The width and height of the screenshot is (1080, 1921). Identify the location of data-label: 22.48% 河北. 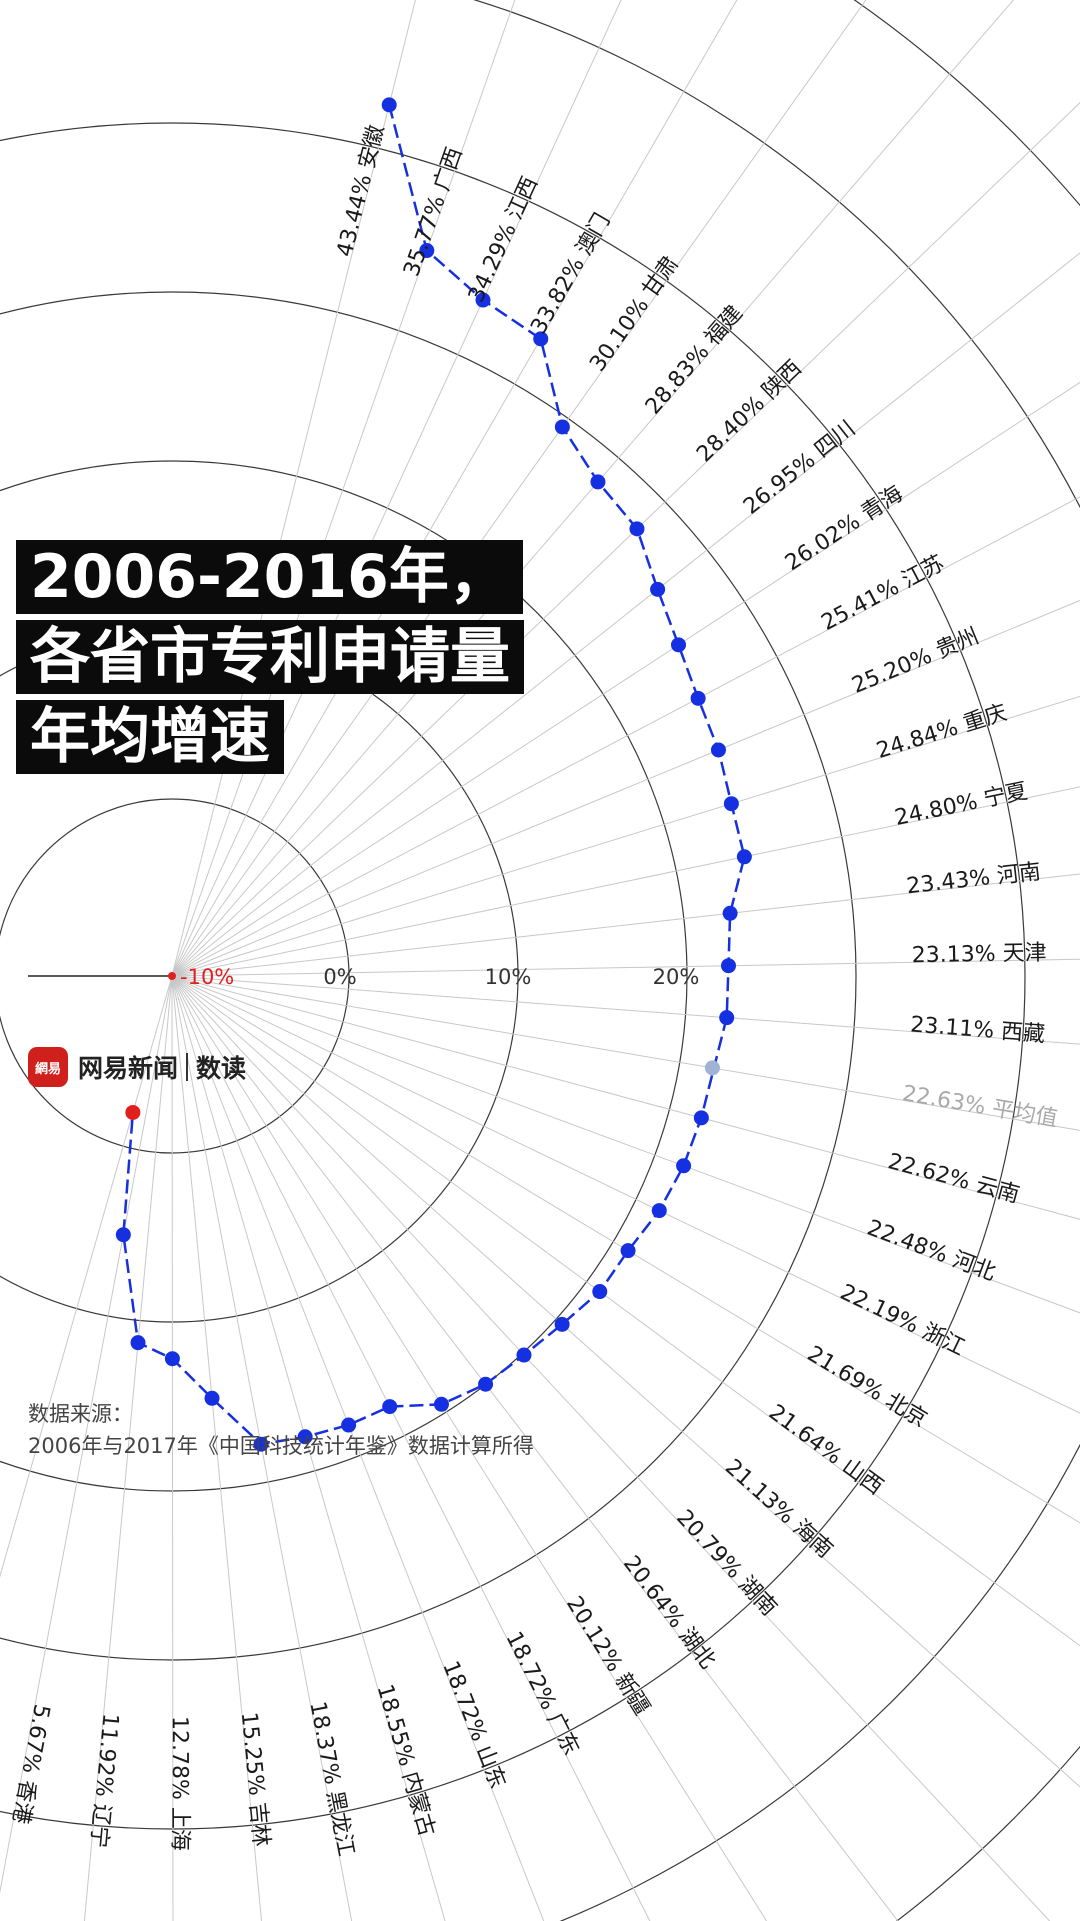
(931, 1251).